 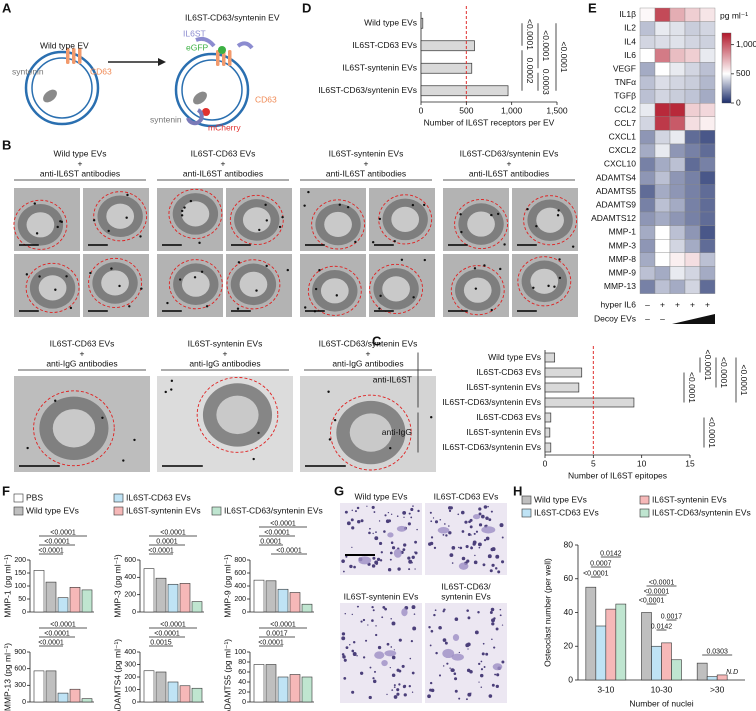 What do you see at coordinates (118, 498) in the screenshot?
I see `legend-swatch` at bounding box center [118, 498].